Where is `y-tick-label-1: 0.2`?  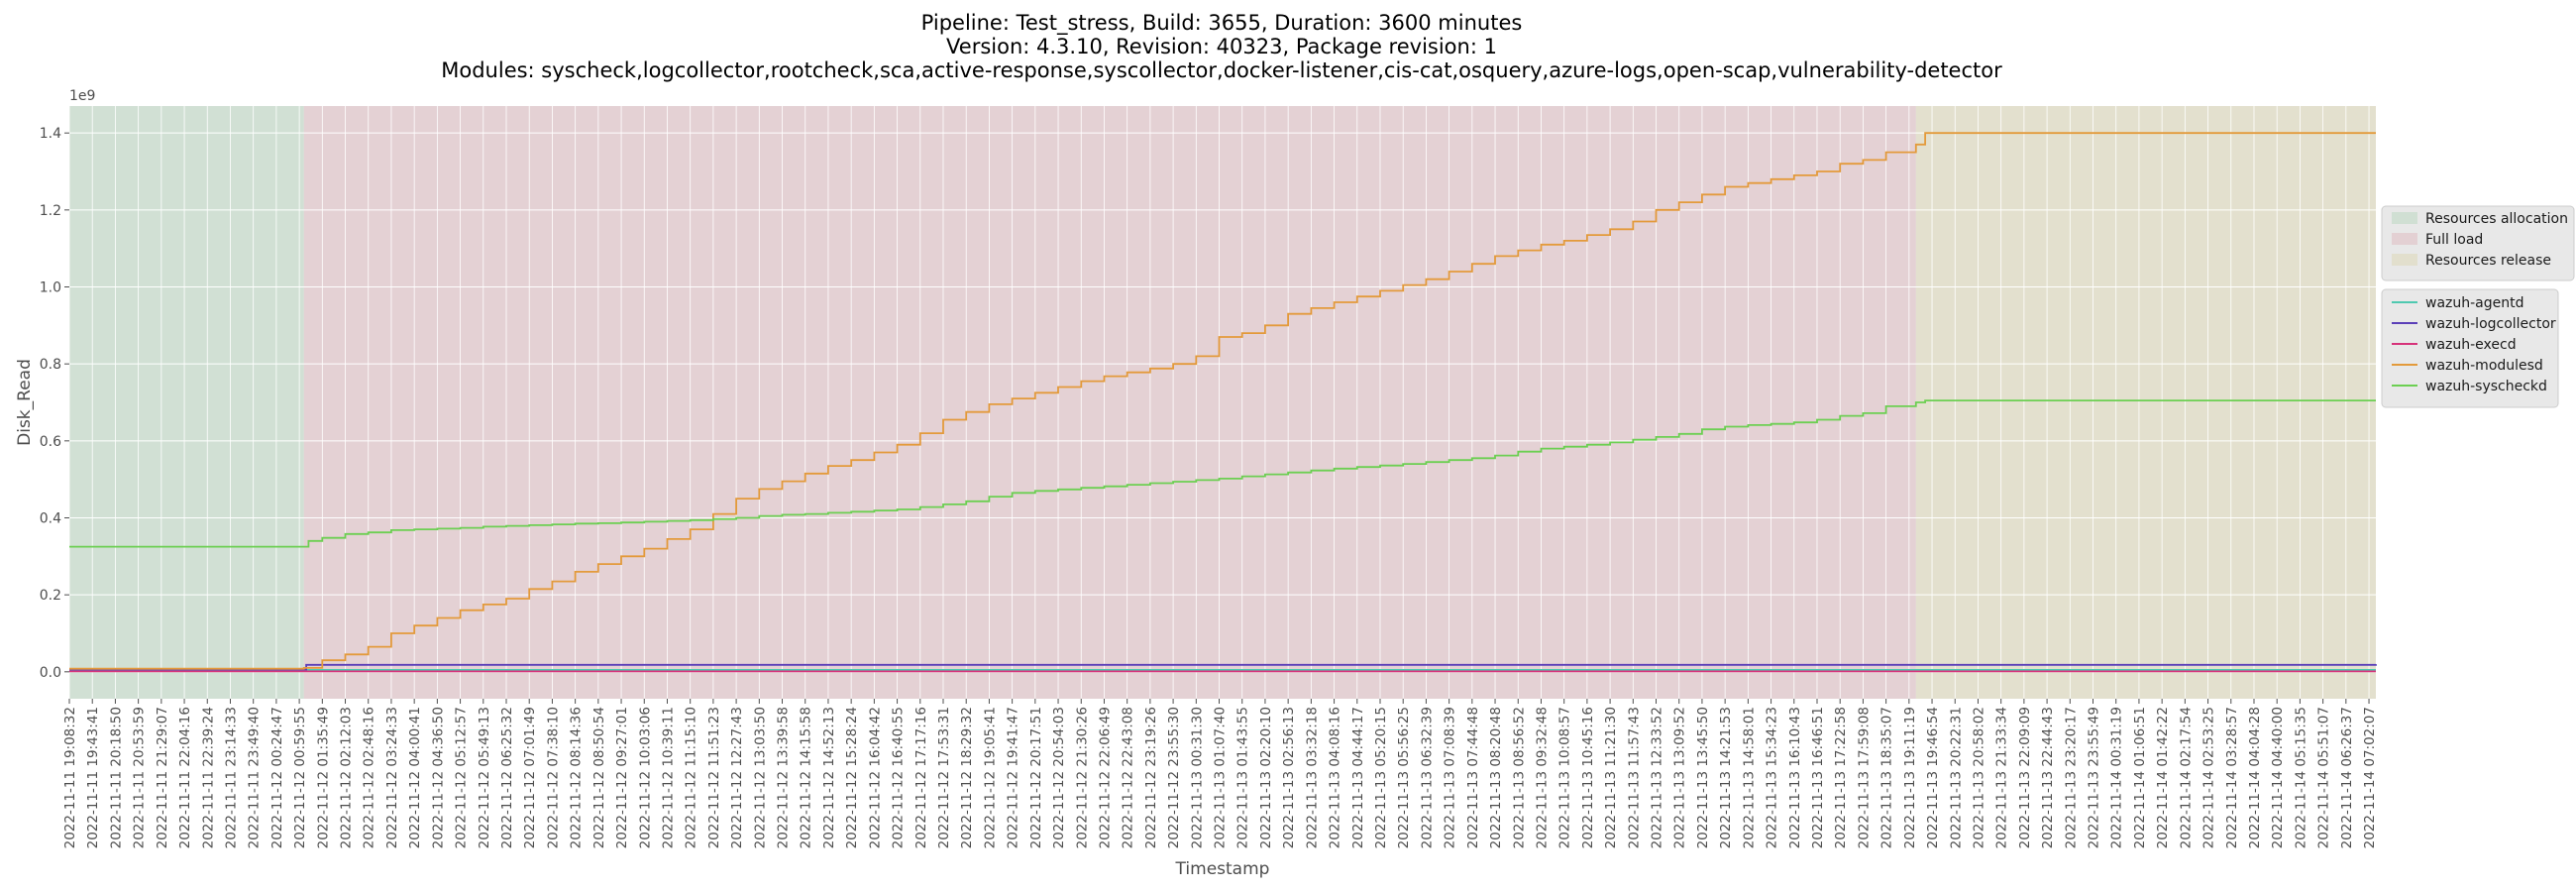
y-tick-label-1: 0.2 is located at coordinates (50, 596).